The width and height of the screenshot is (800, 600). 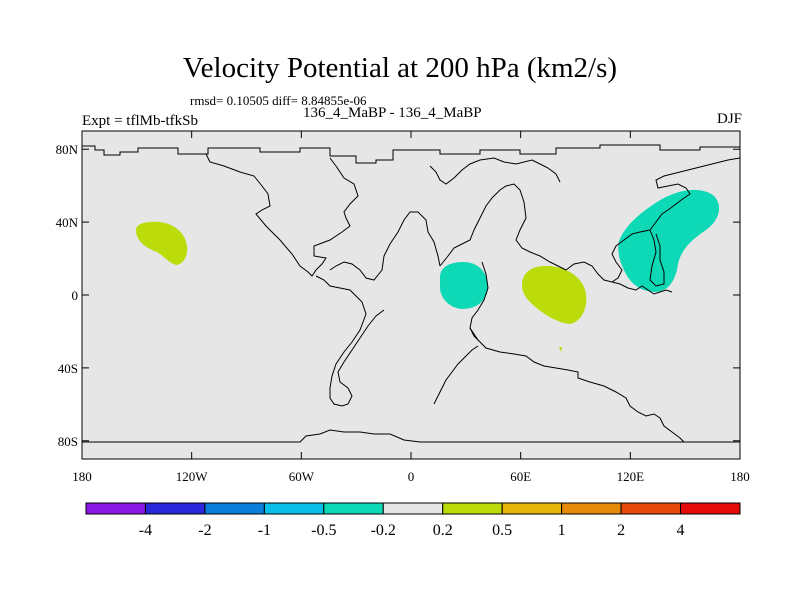 What do you see at coordinates (302, 476) in the screenshot?
I see `x-tick-label: 60W` at bounding box center [302, 476].